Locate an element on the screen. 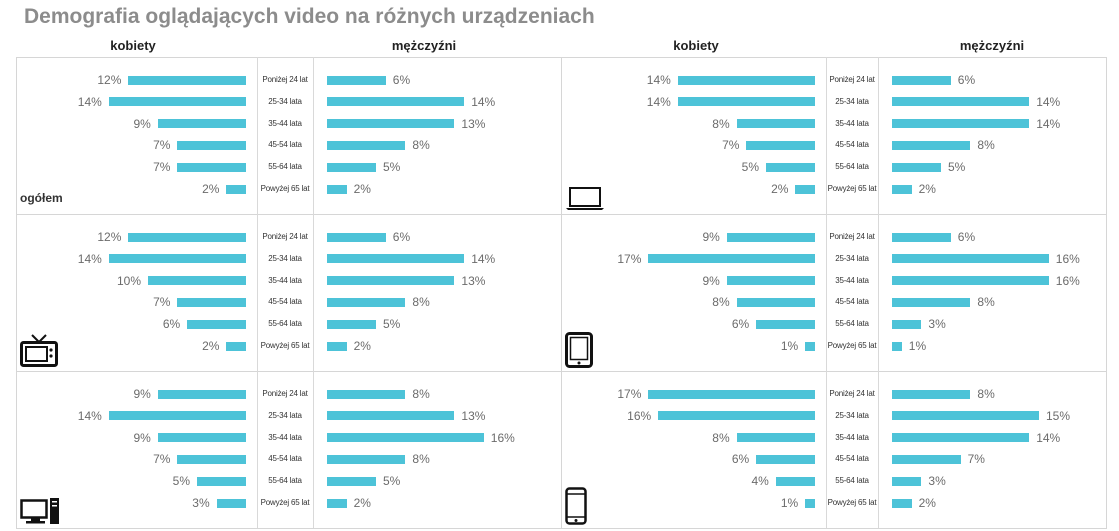 The image size is (1119, 531). value-label-men: 13% is located at coordinates (473, 415).